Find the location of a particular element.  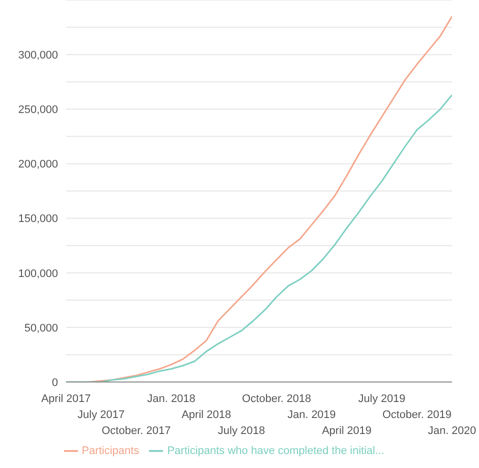

x-tick-label: July 2018 is located at coordinates (241, 431).